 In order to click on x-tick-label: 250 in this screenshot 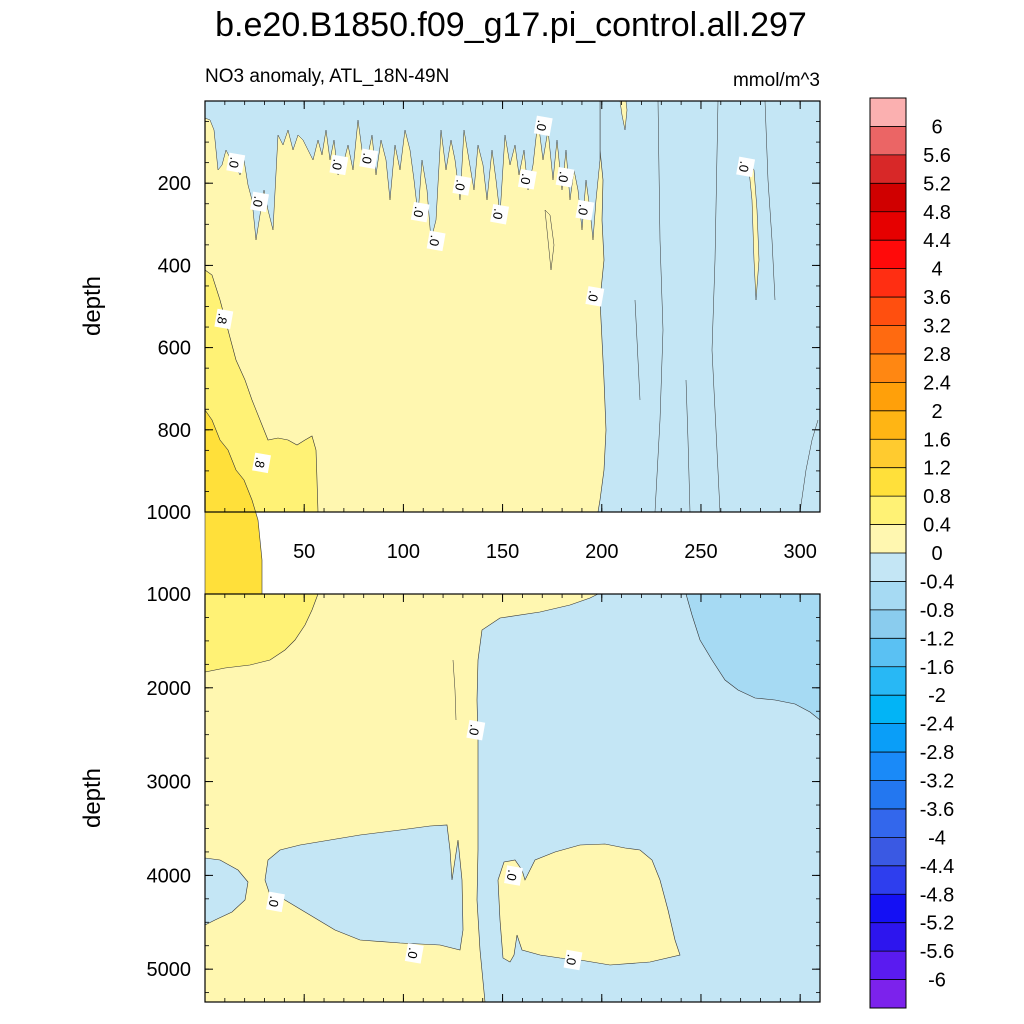, I will do `click(700, 552)`.